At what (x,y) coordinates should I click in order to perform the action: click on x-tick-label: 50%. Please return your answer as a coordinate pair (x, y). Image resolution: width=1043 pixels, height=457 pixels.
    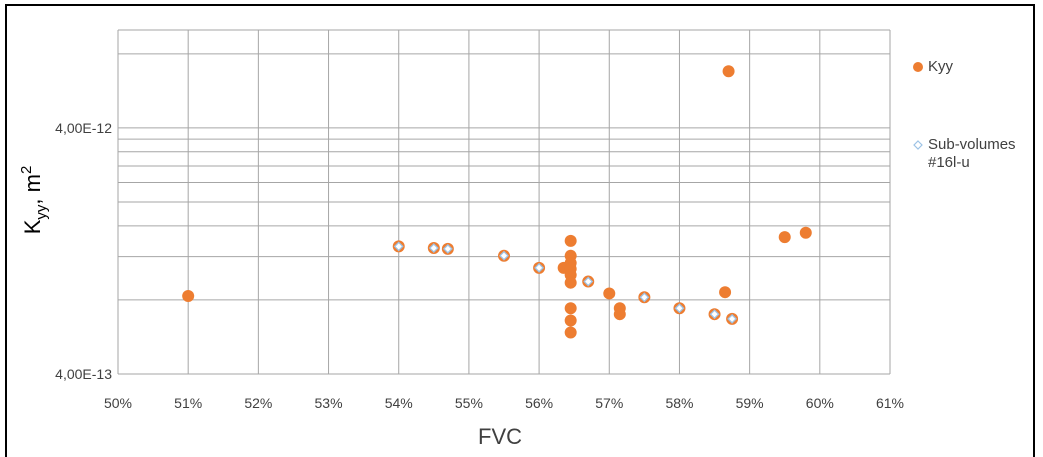
    Looking at the image, I should click on (118, 403).